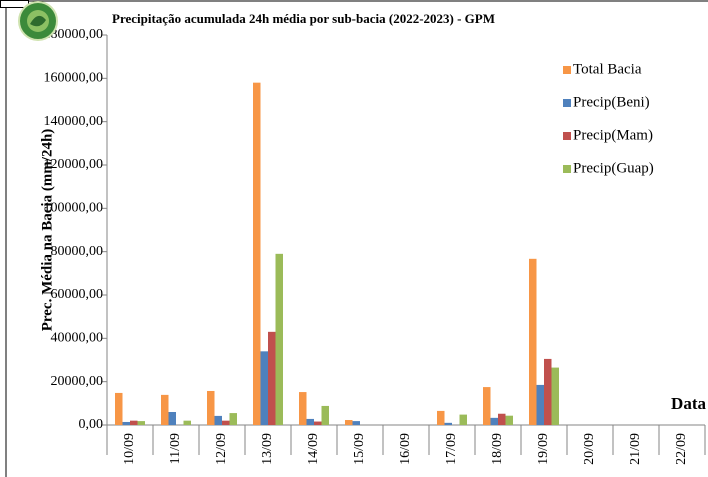 The height and width of the screenshot is (477, 708). What do you see at coordinates (613, 168) in the screenshot?
I see `legend-label: Precip(Guap)` at bounding box center [613, 168].